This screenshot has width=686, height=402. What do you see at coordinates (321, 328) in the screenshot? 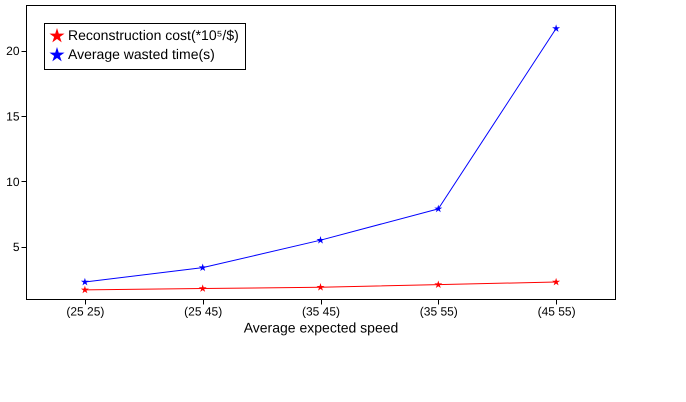
I see `x-axis-title: Average expected speed` at bounding box center [321, 328].